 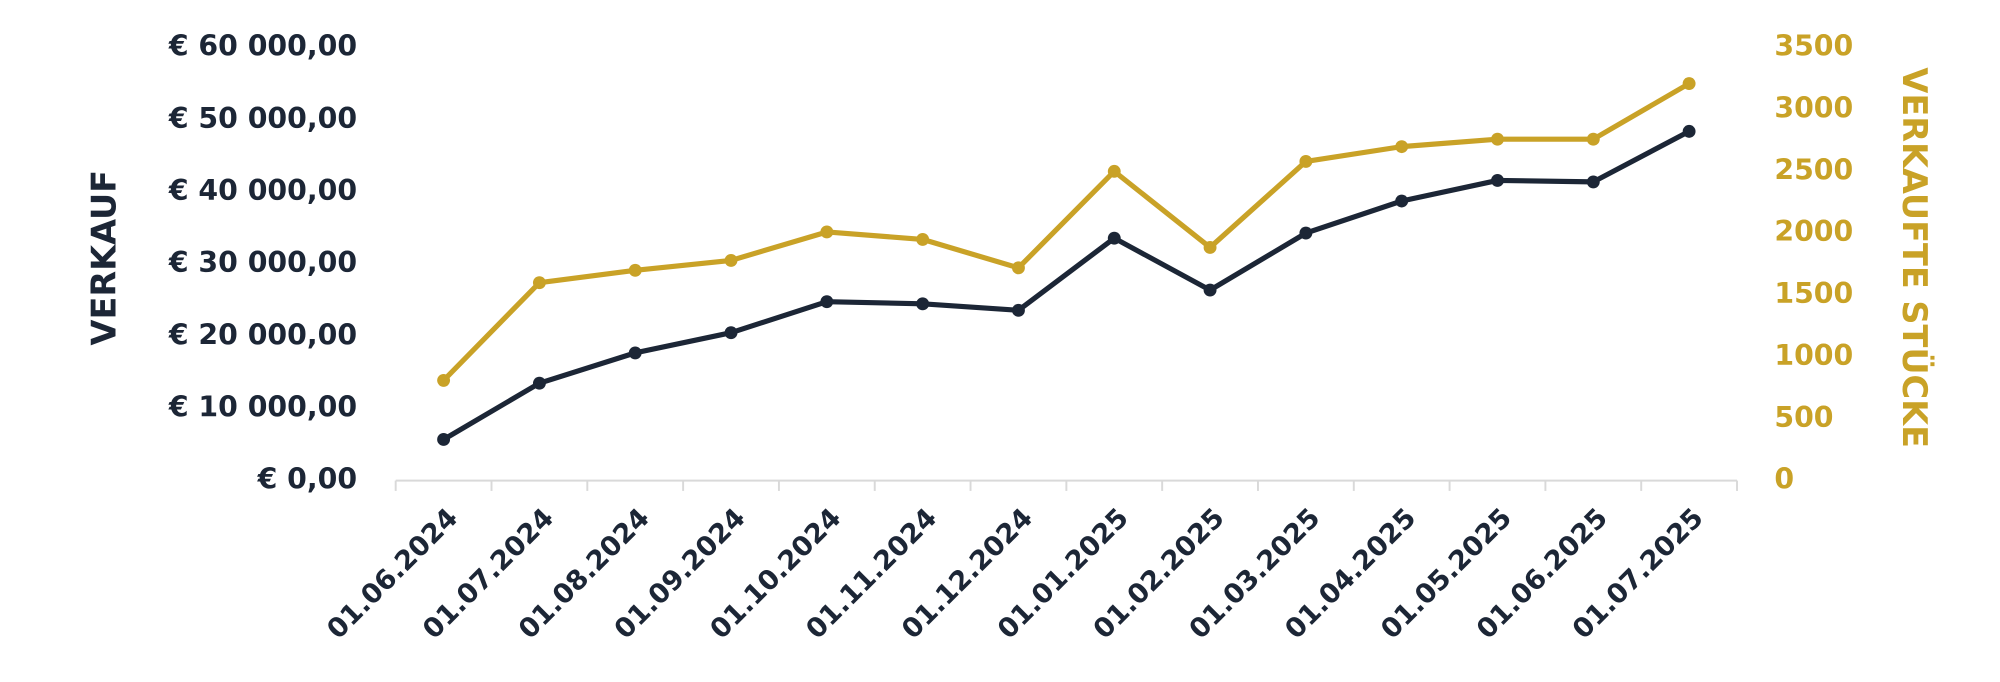 I want to click on y-tick-label: € 20 000,00, so click(x=262, y=334).